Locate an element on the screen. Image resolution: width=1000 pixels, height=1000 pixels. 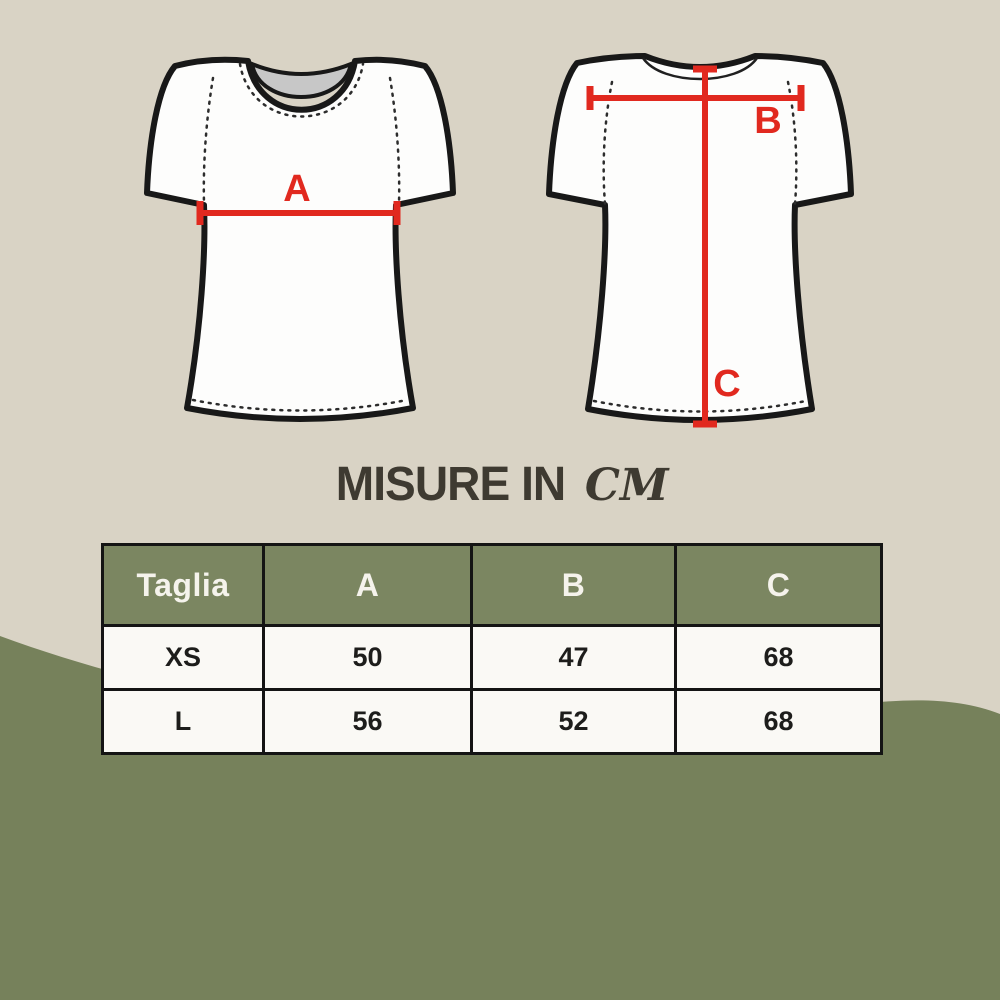
front-collar-stitch is located at coordinates (301, 90).